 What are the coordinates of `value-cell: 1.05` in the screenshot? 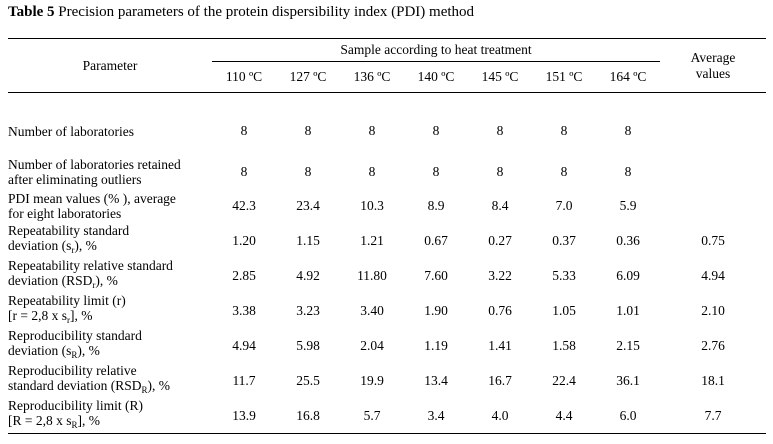 It's located at (564, 310).